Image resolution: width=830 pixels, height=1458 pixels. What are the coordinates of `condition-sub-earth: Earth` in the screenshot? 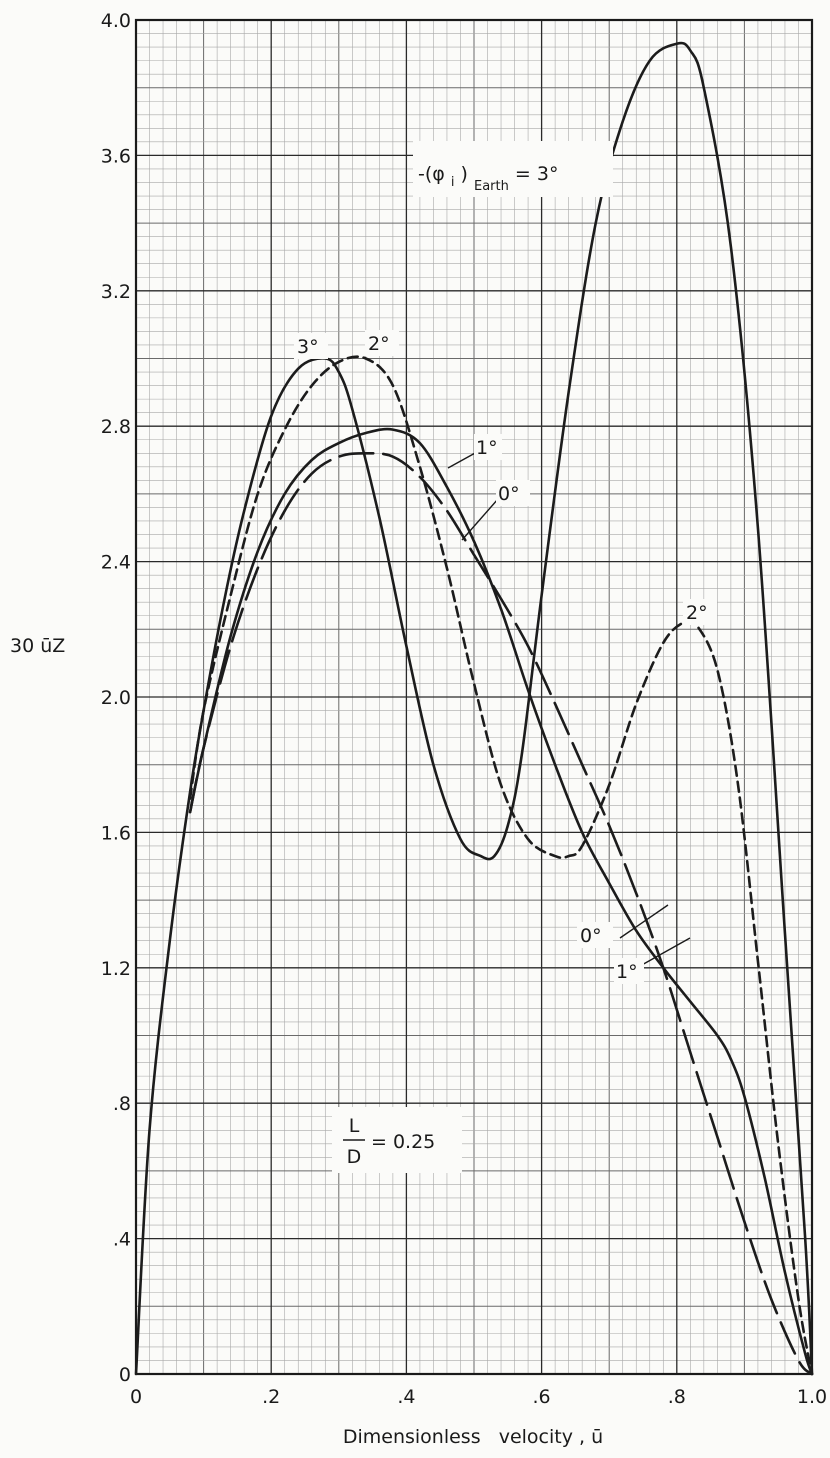 It's located at (491, 186).